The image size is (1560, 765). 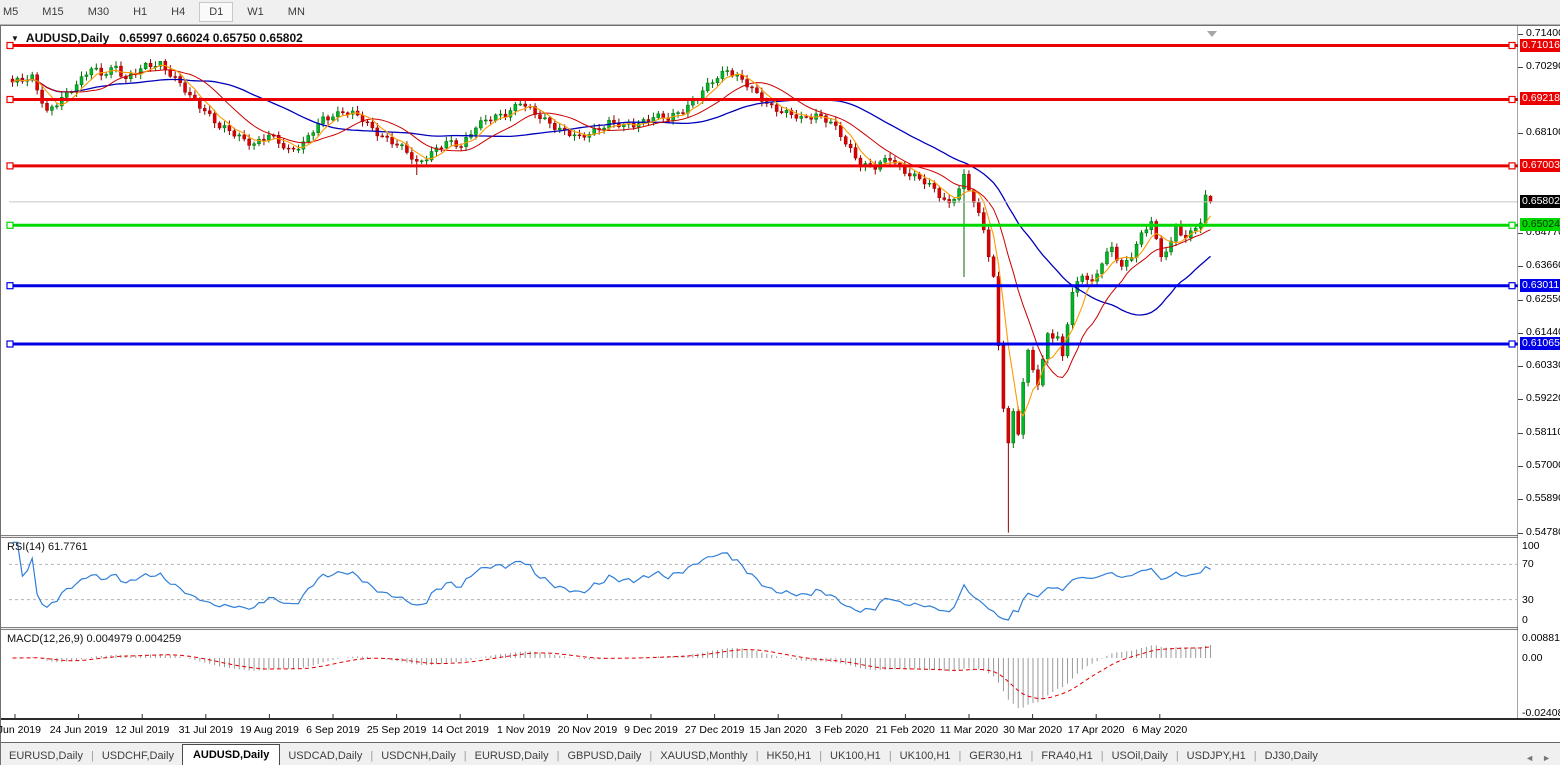 What do you see at coordinates (1067, 756) in the screenshot?
I see `symbol-tab-fra40-h1: FRA40,H1` at bounding box center [1067, 756].